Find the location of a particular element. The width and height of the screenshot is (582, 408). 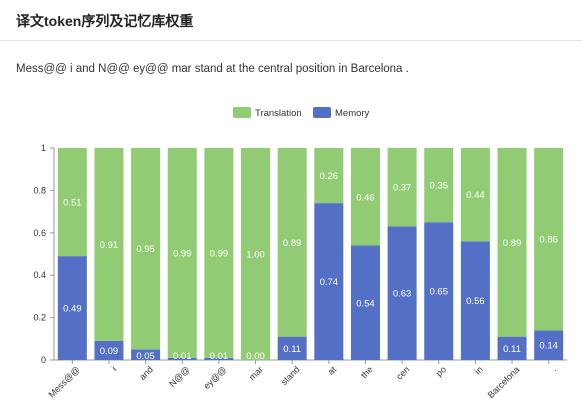

data-label-translation: 0.35 is located at coordinates (439, 186).